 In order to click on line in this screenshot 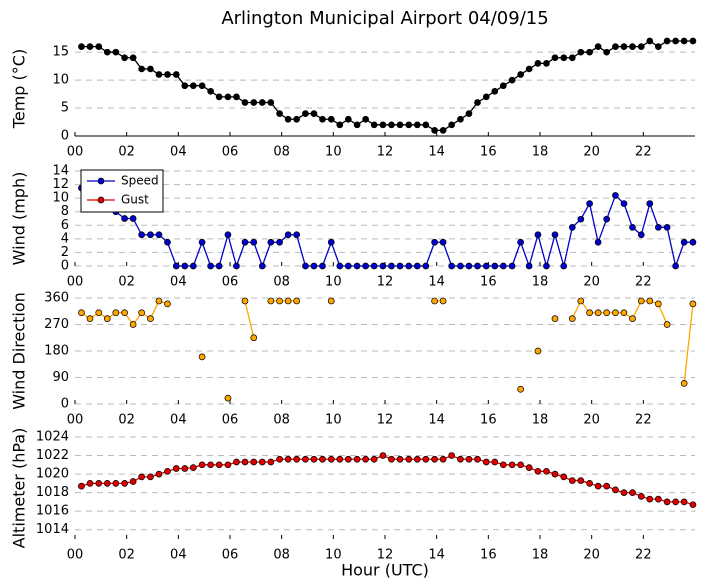, I will do `click(387, 228)`.